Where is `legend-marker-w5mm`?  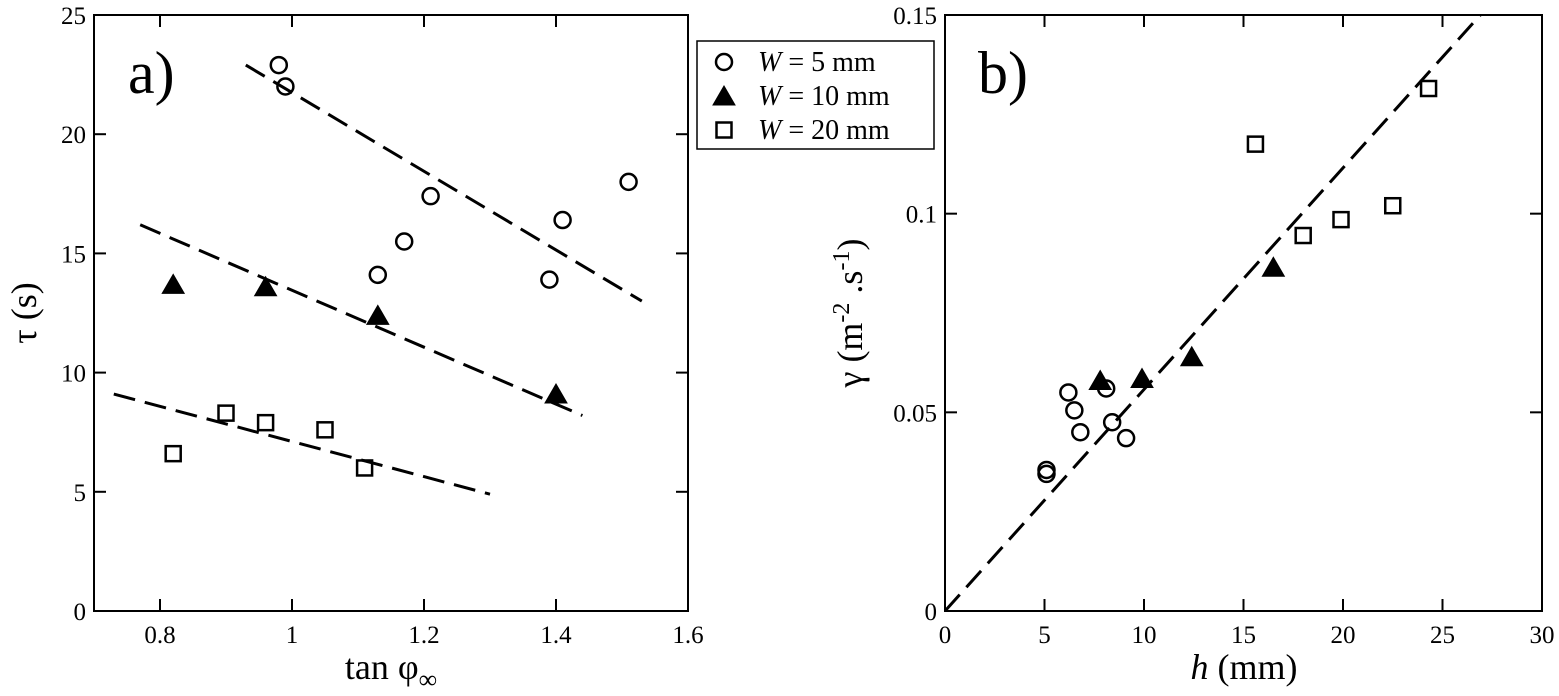 legend-marker-w5mm is located at coordinates (724, 62).